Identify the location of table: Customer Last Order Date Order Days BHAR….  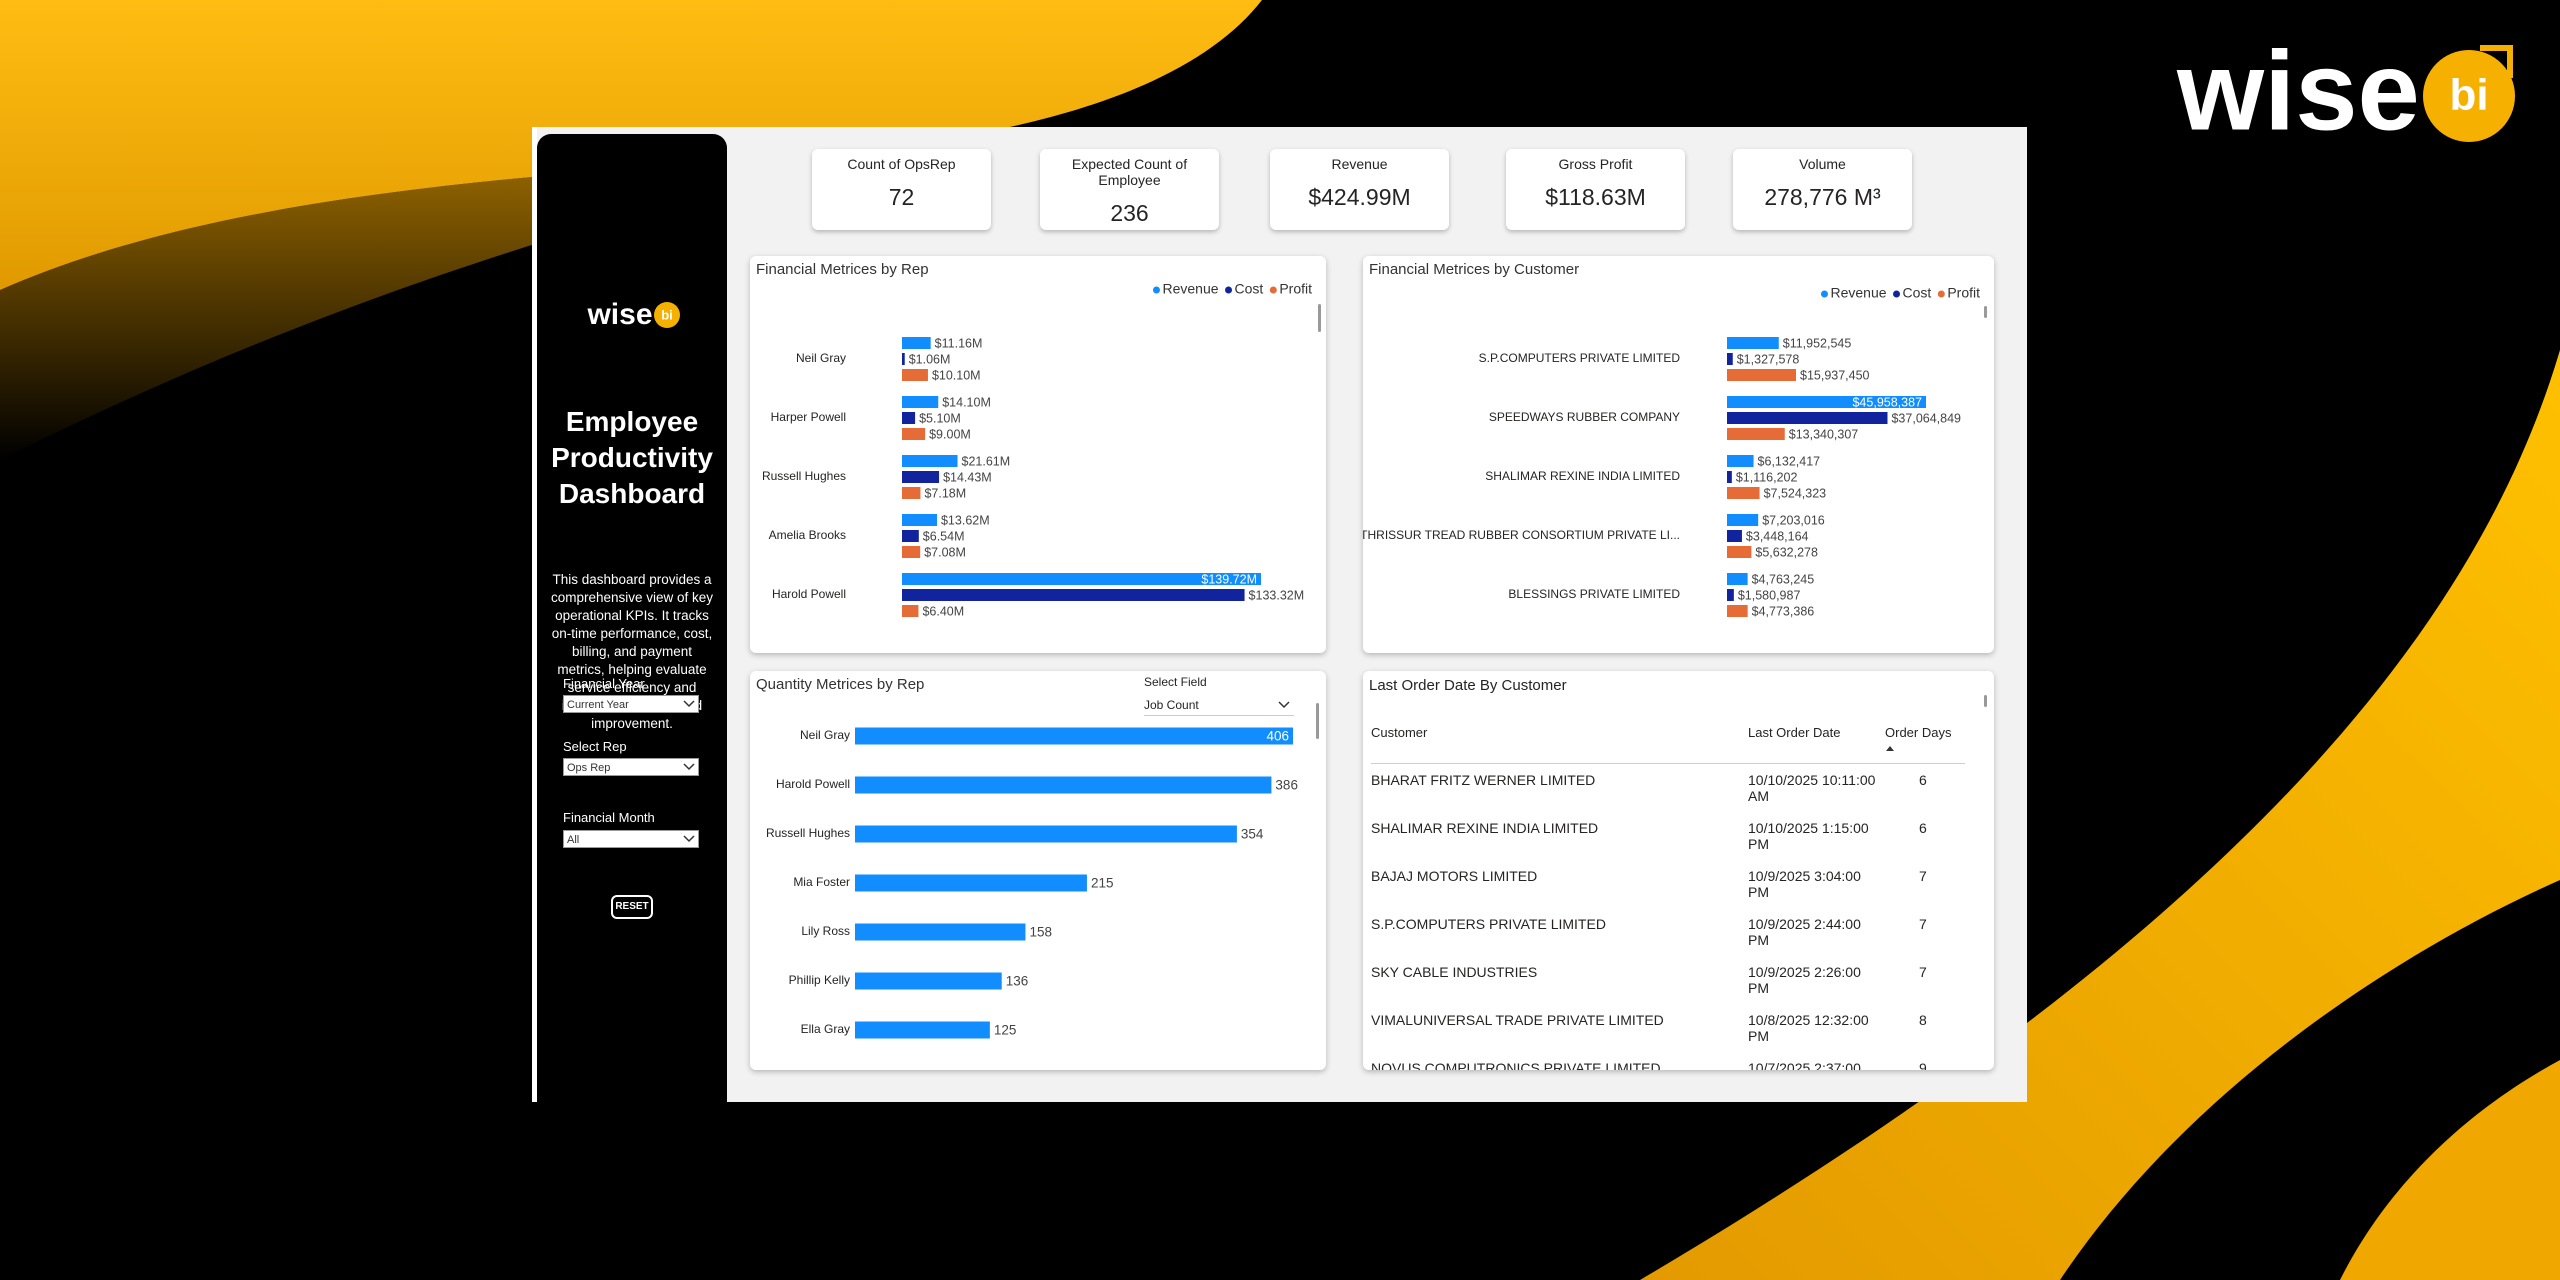
(1668, 897).